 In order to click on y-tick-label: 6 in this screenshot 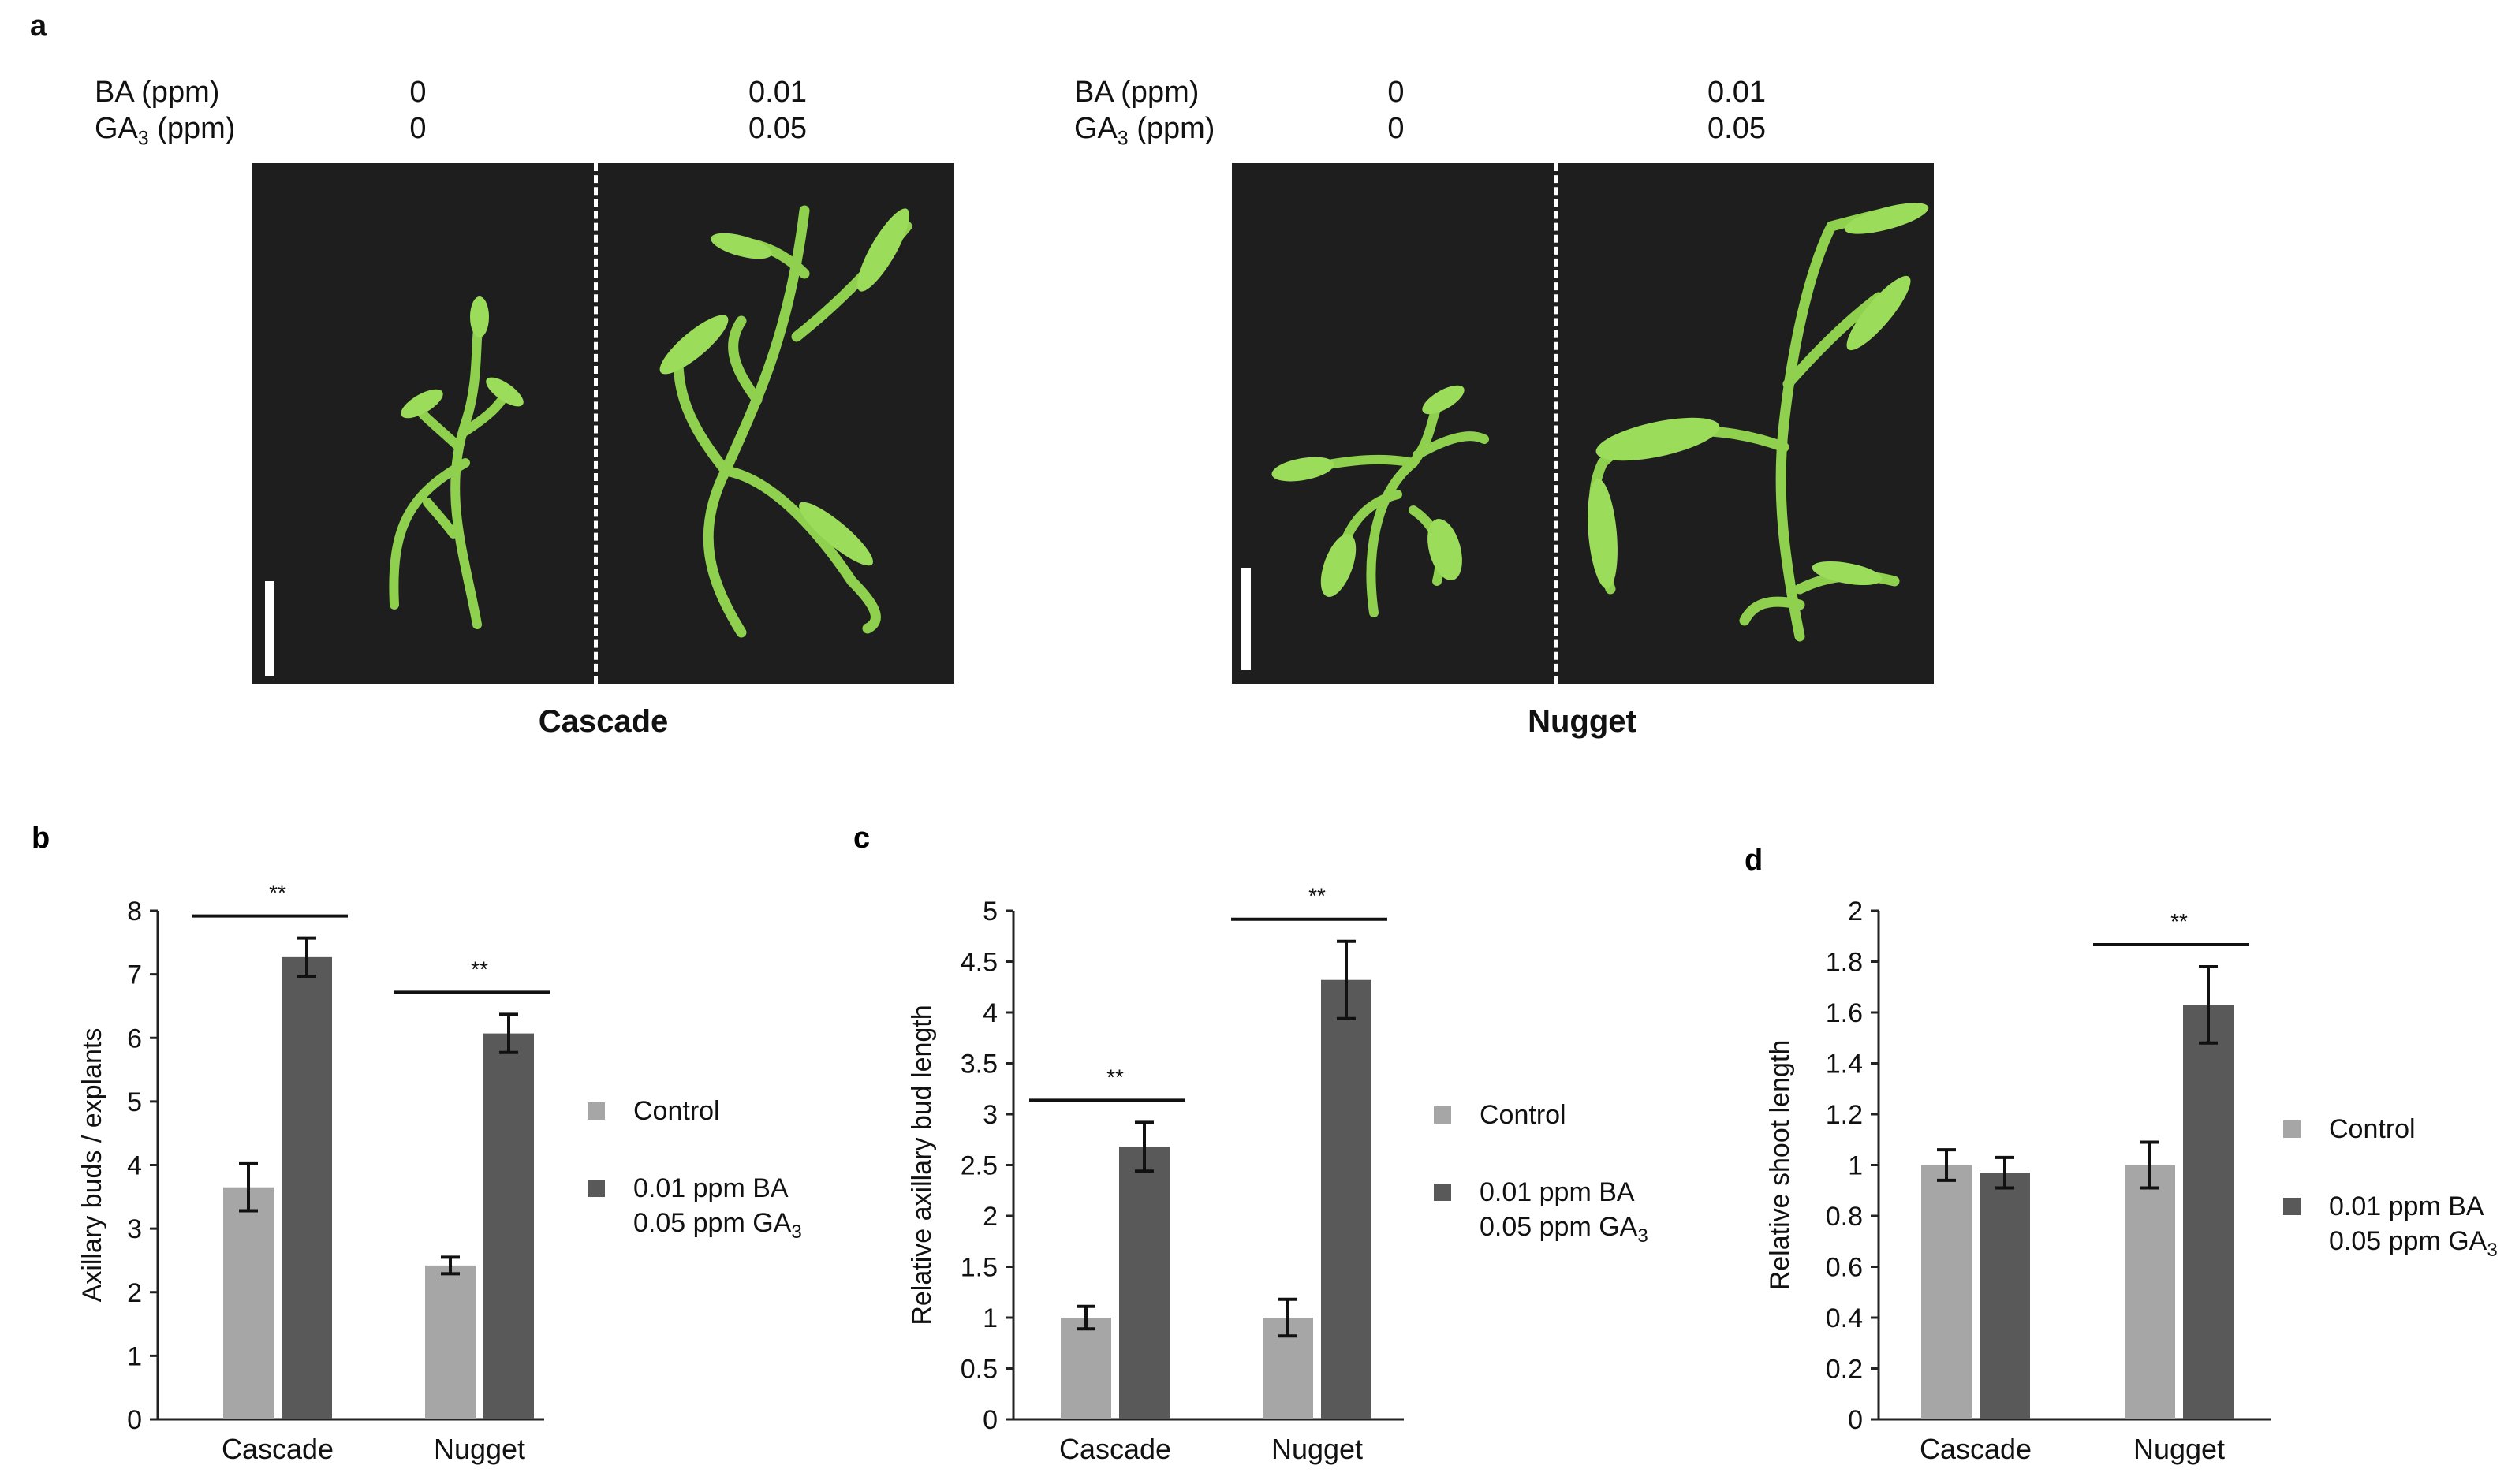, I will do `click(134, 1038)`.